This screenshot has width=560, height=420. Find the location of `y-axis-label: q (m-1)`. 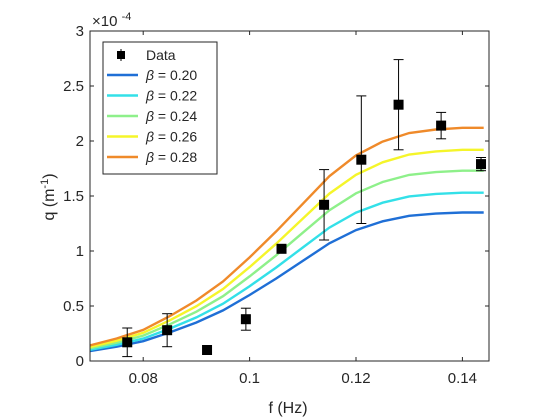

y-axis-label: q (m-1) is located at coordinates (48, 196).